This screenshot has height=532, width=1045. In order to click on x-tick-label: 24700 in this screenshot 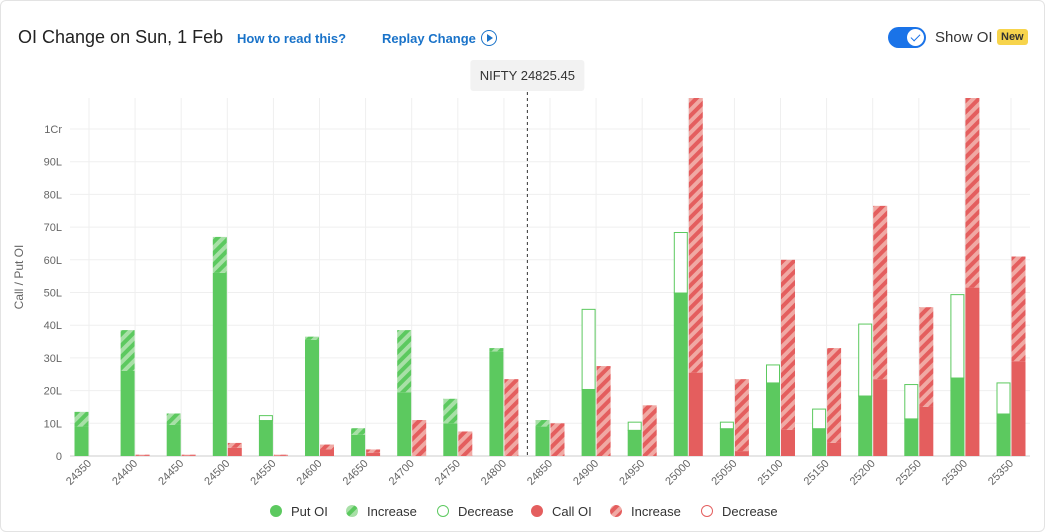, I will do `click(402, 473)`.